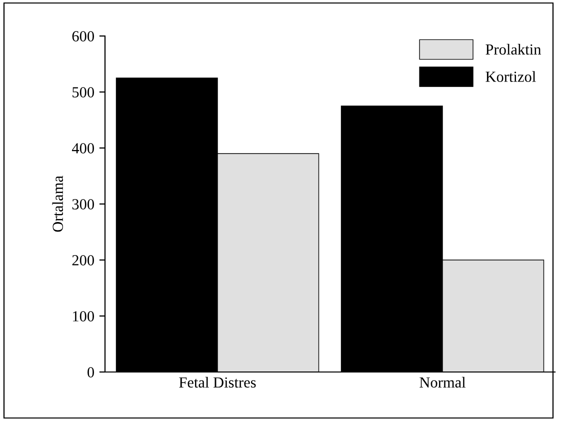  I want to click on y-tick-label: 0, so click(91, 372).